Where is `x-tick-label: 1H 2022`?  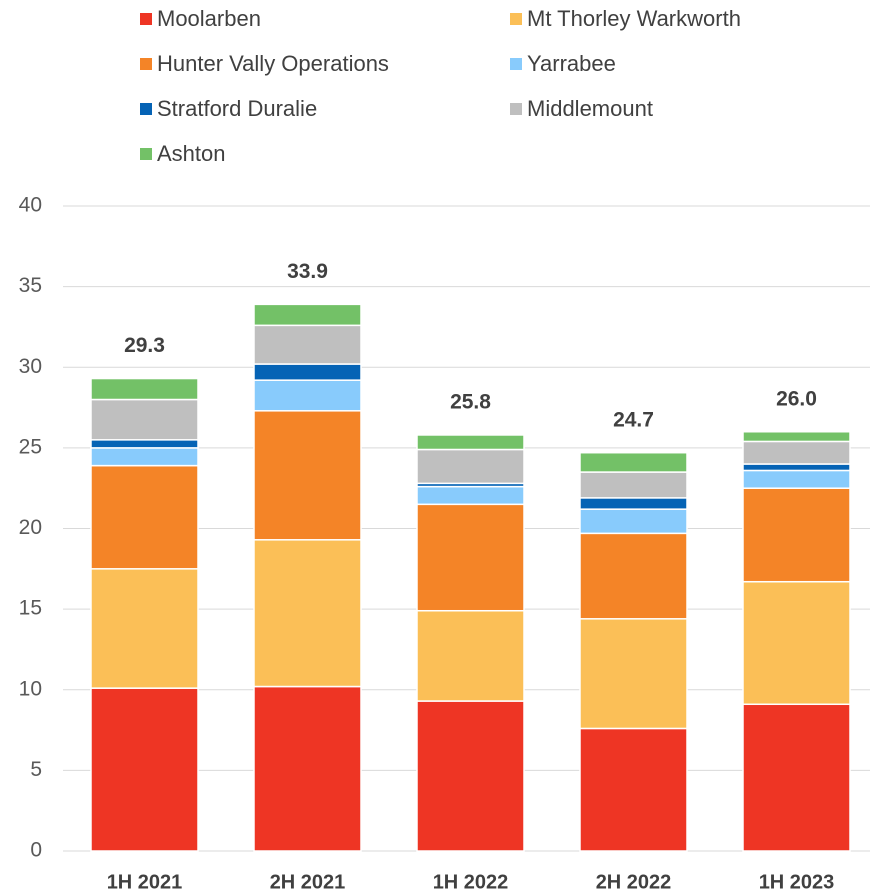
x-tick-label: 1H 2022 is located at coordinates (471, 882).